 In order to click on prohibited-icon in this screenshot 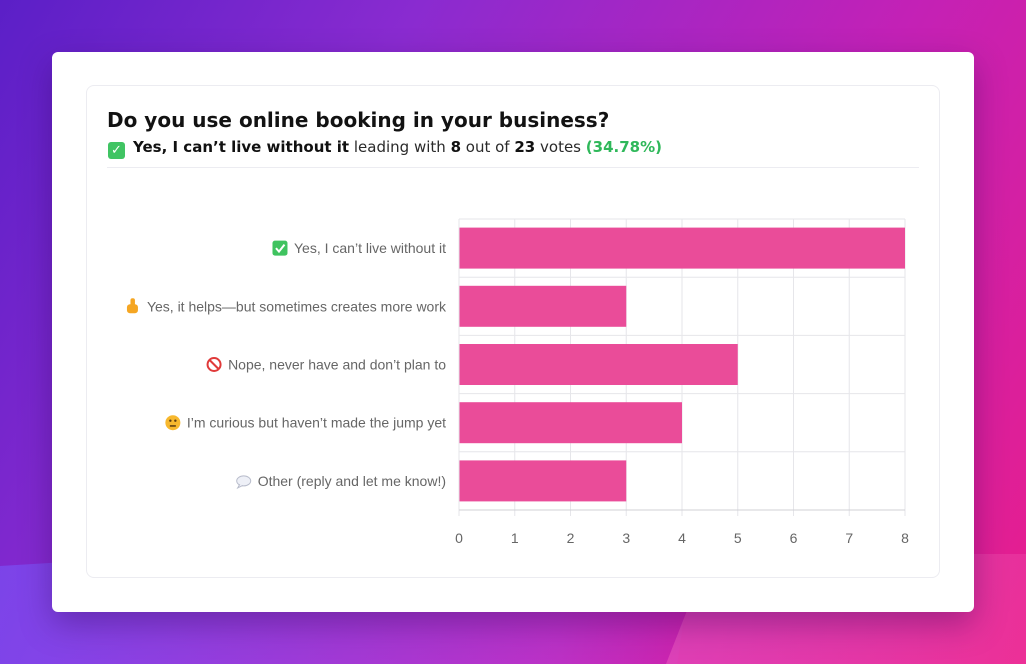, I will do `click(214, 364)`.